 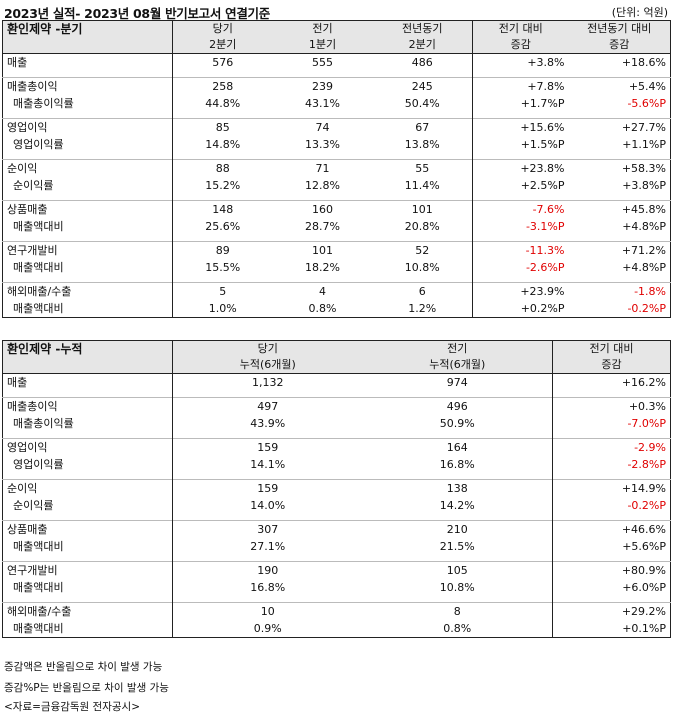 What do you see at coordinates (336, 629) in the screenshot?
I see `table-row: 매출액대비 0.9% 0.8% +0.1%P` at bounding box center [336, 629].